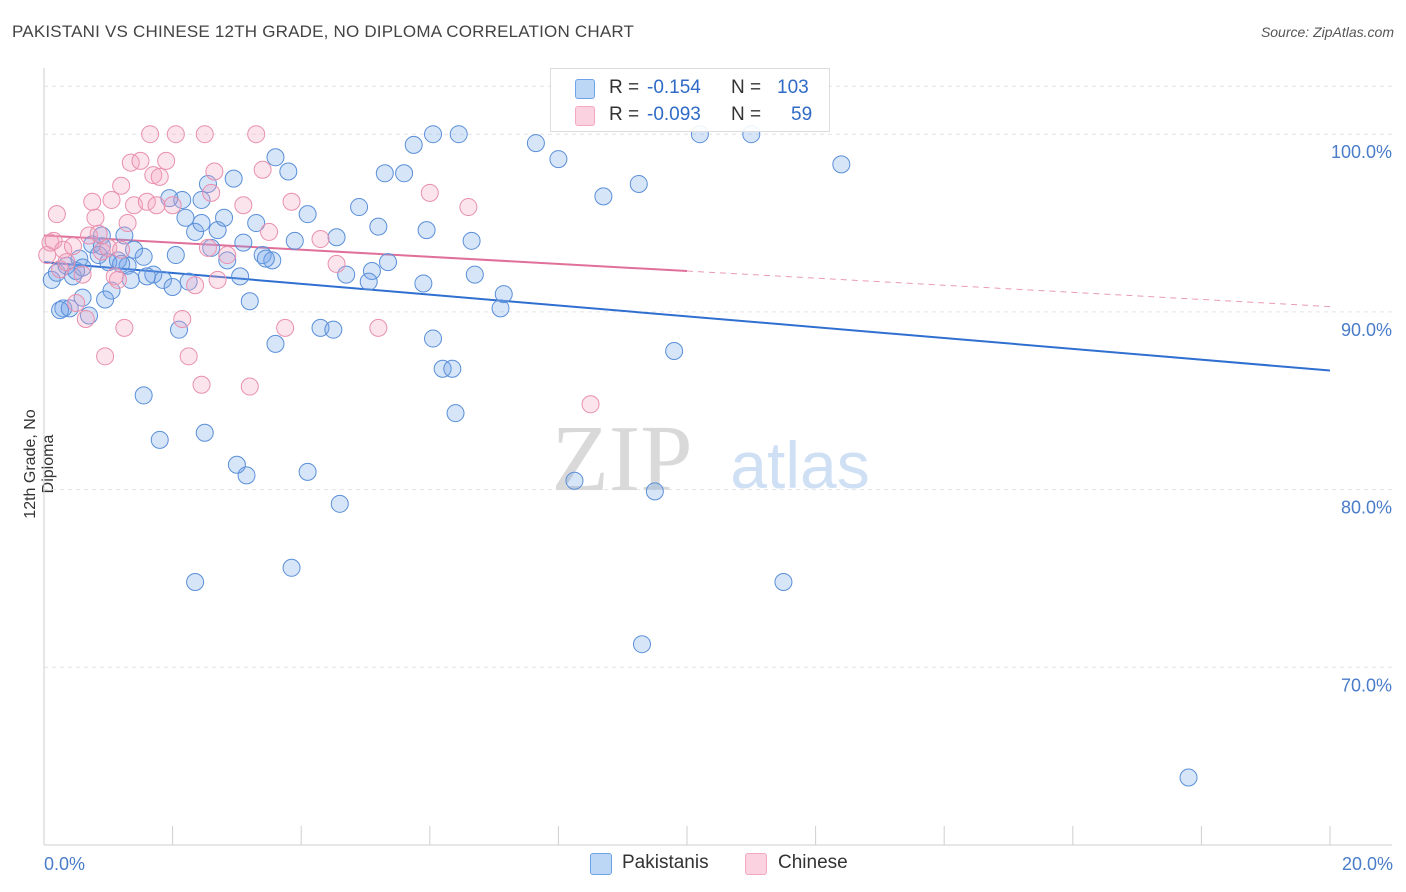 The image size is (1406, 892). Describe the element at coordinates (1361, 152) in the screenshot. I see `y-tick-label: 100.0%` at that location.